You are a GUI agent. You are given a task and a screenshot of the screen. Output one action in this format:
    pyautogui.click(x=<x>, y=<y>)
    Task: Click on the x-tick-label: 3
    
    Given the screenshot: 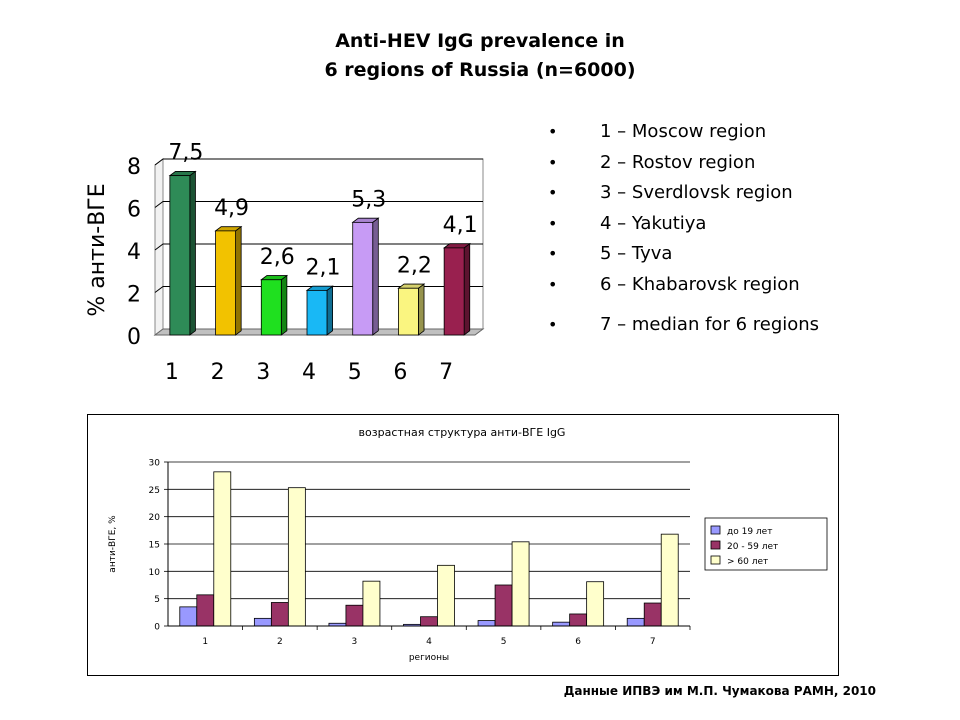 What is the action you would take?
    pyautogui.click(x=355, y=642)
    